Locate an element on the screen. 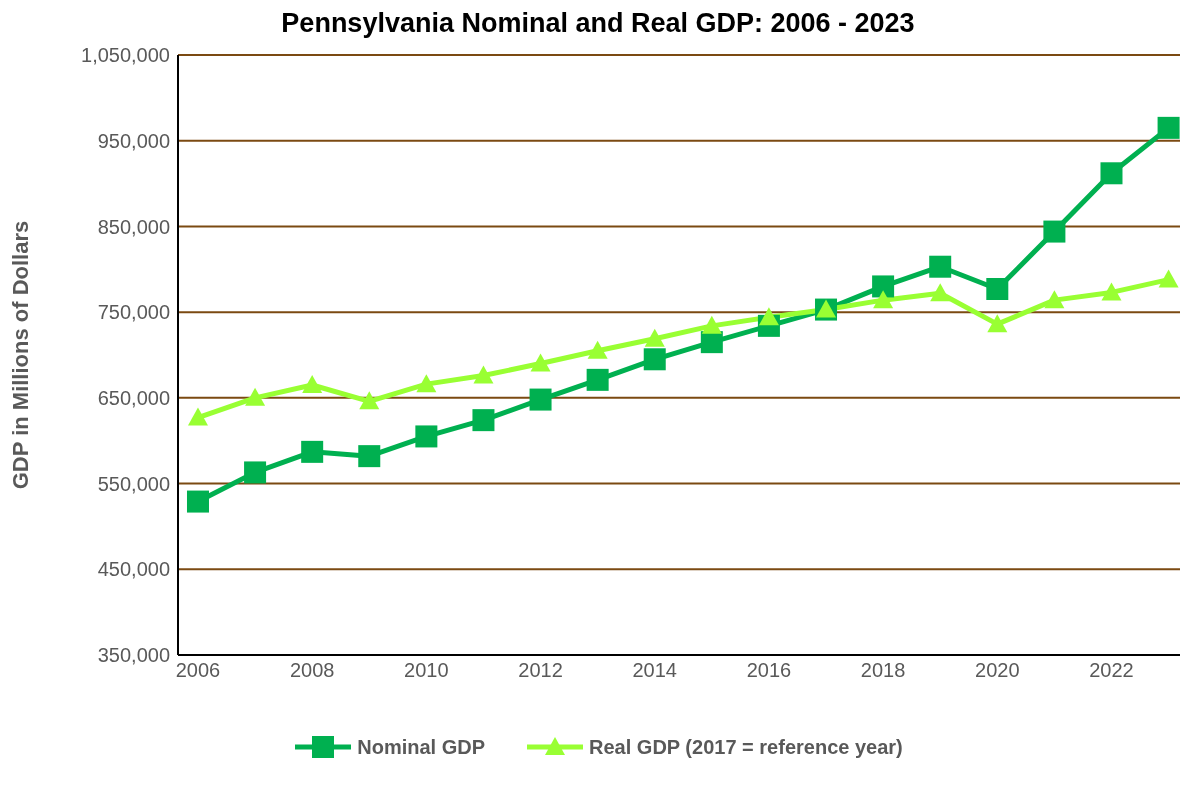 Image resolution: width=1194 pixels, height=807 pixels. y-tick-label: 850,000 is located at coordinates (133, 226).